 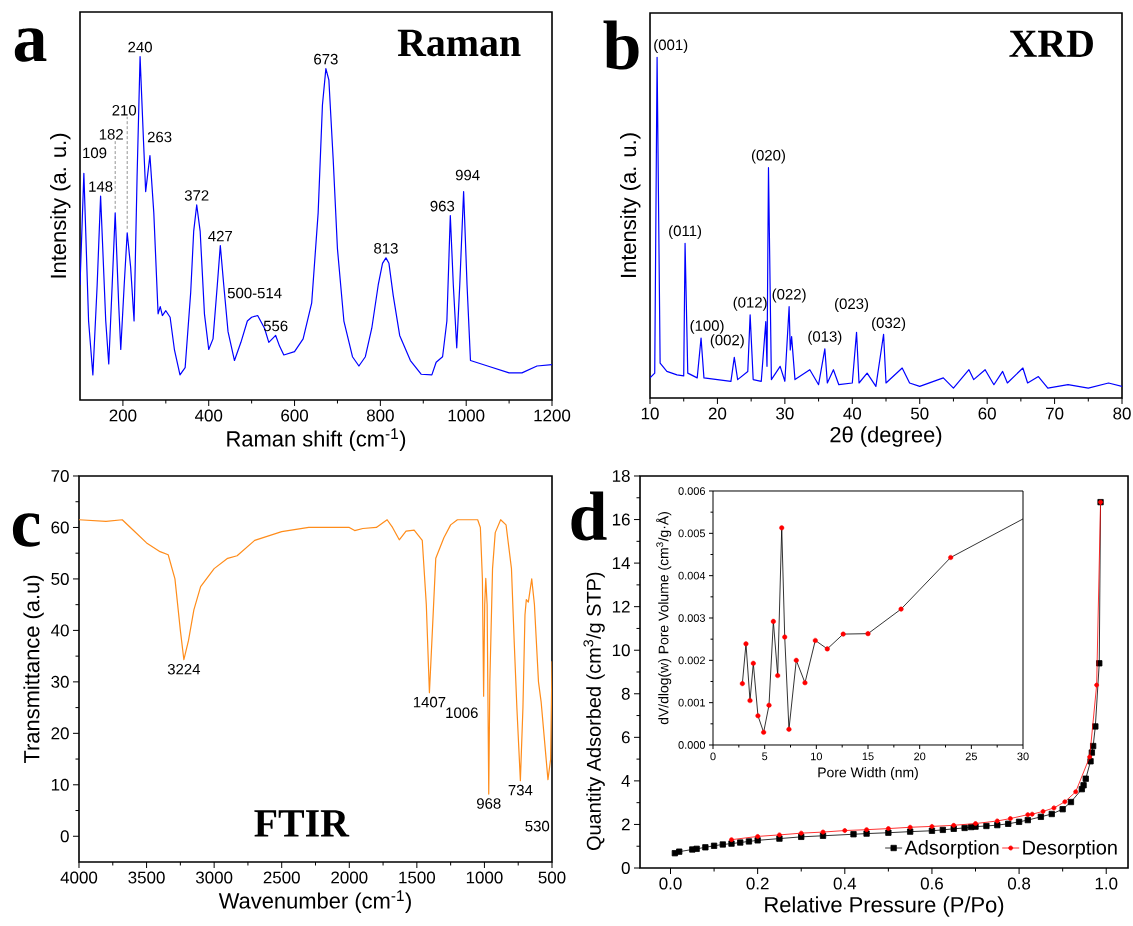 I want to click on y-tick-label: 4, so click(x=625, y=781).